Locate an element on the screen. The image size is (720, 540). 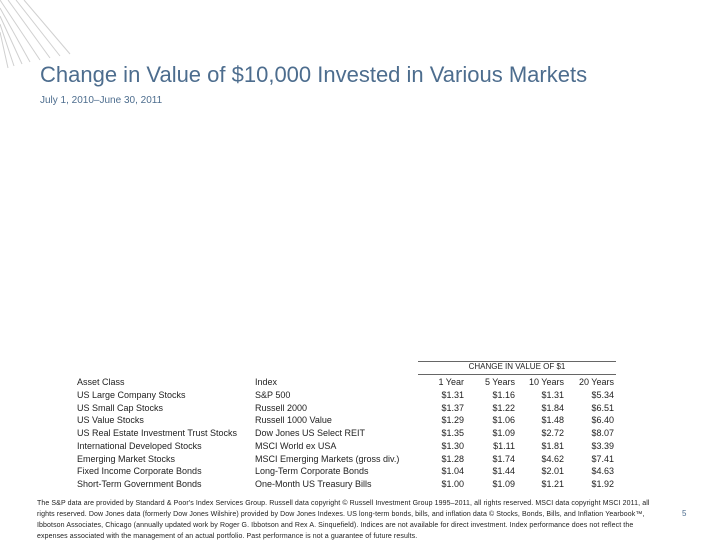
table-cell: $4.62 is located at coordinates (552, 458).